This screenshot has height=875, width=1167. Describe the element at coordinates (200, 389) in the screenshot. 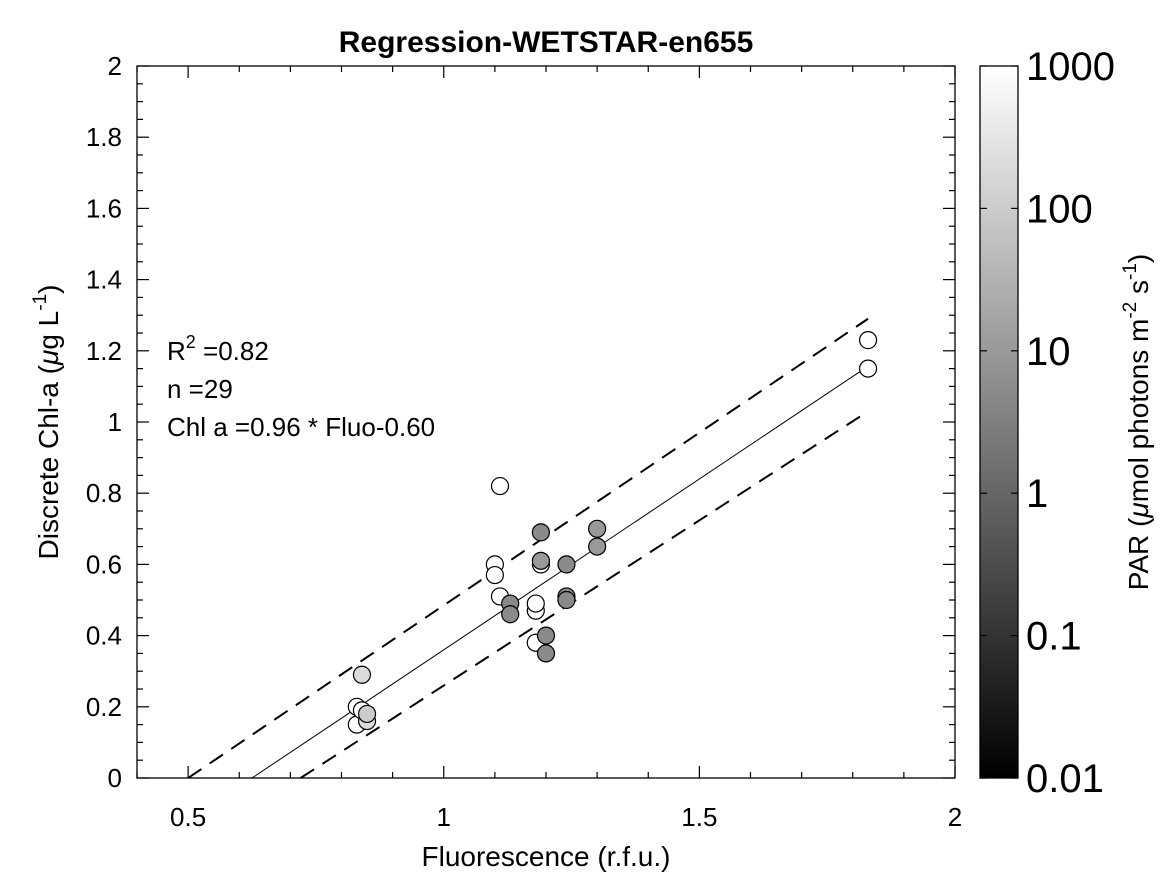

I see `n-annotation: n =29` at that location.